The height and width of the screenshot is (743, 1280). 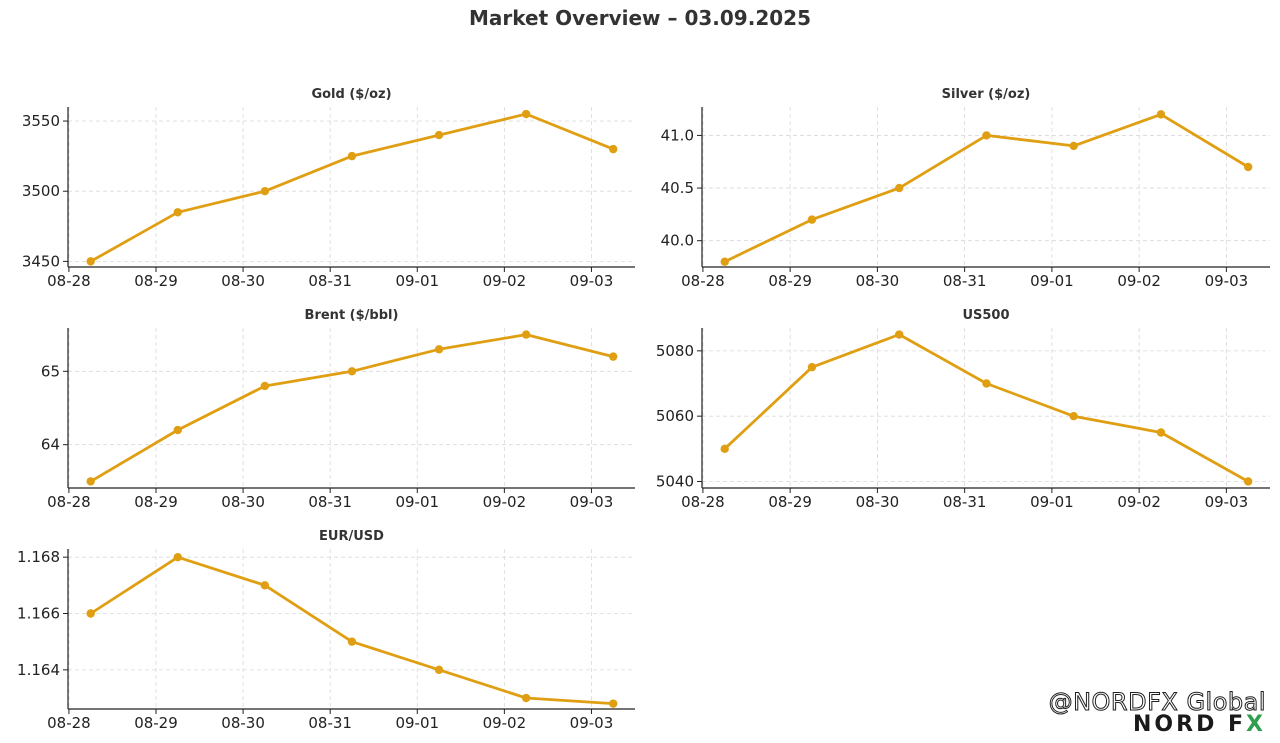 What do you see at coordinates (640, 18) in the screenshot?
I see `page-title: Market Overview – 03.09.2025` at bounding box center [640, 18].